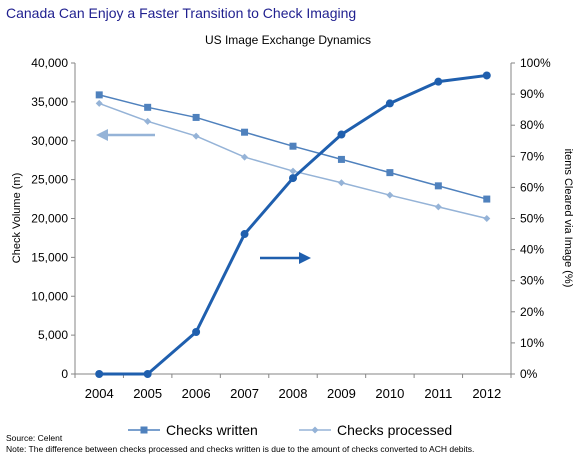  What do you see at coordinates (49, 102) in the screenshot?
I see `y-tick-label: 35,000` at bounding box center [49, 102].